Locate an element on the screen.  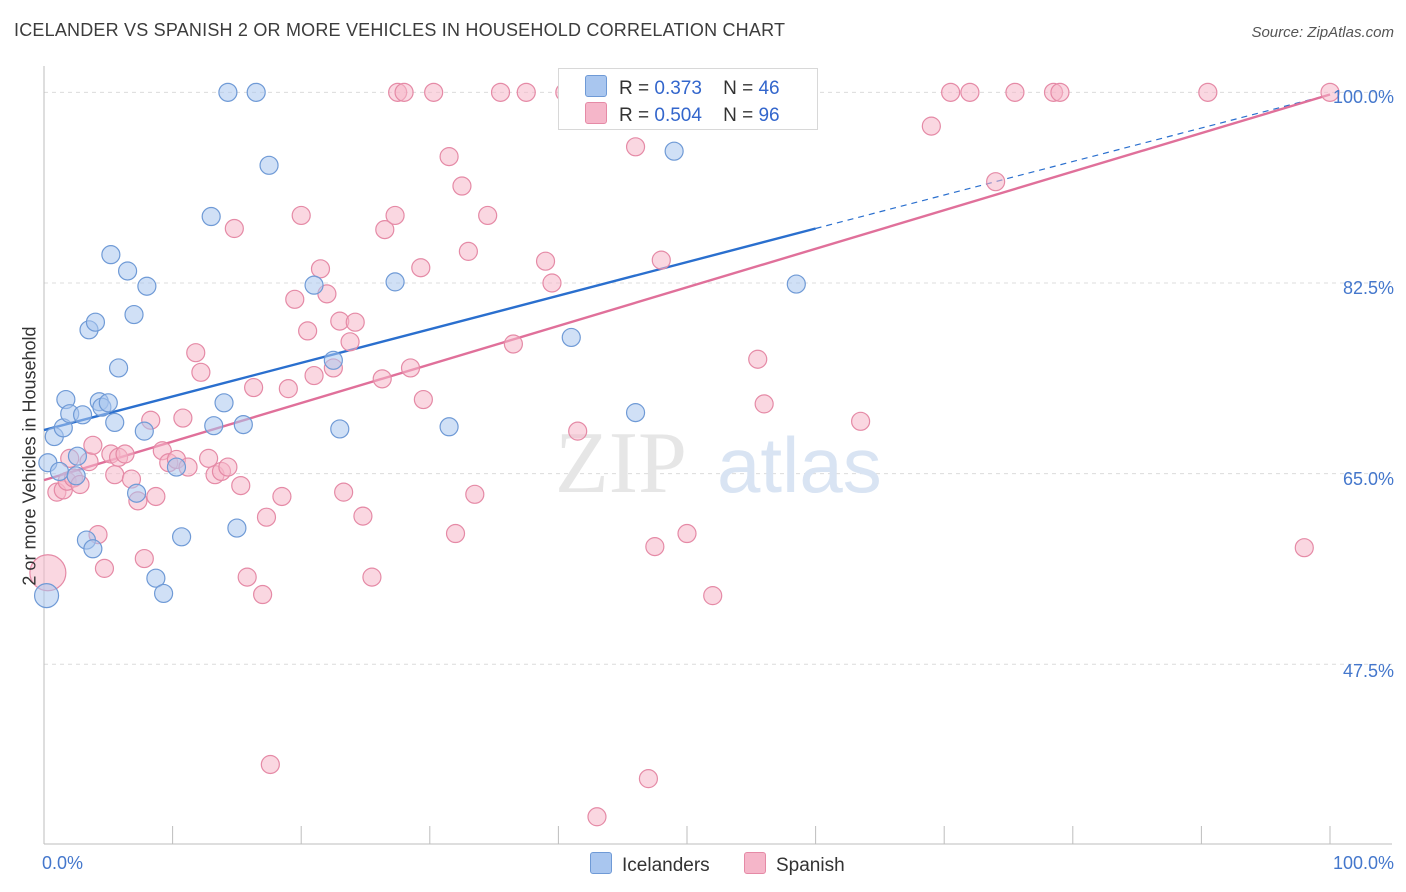
icelanders-n-value: 46 is located at coordinates (769, 88).